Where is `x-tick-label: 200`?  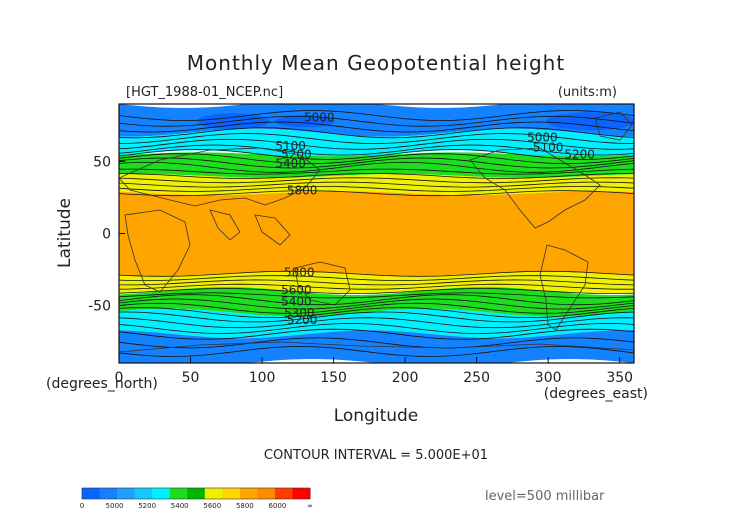
x-tick-label: 200 is located at coordinates (405, 378).